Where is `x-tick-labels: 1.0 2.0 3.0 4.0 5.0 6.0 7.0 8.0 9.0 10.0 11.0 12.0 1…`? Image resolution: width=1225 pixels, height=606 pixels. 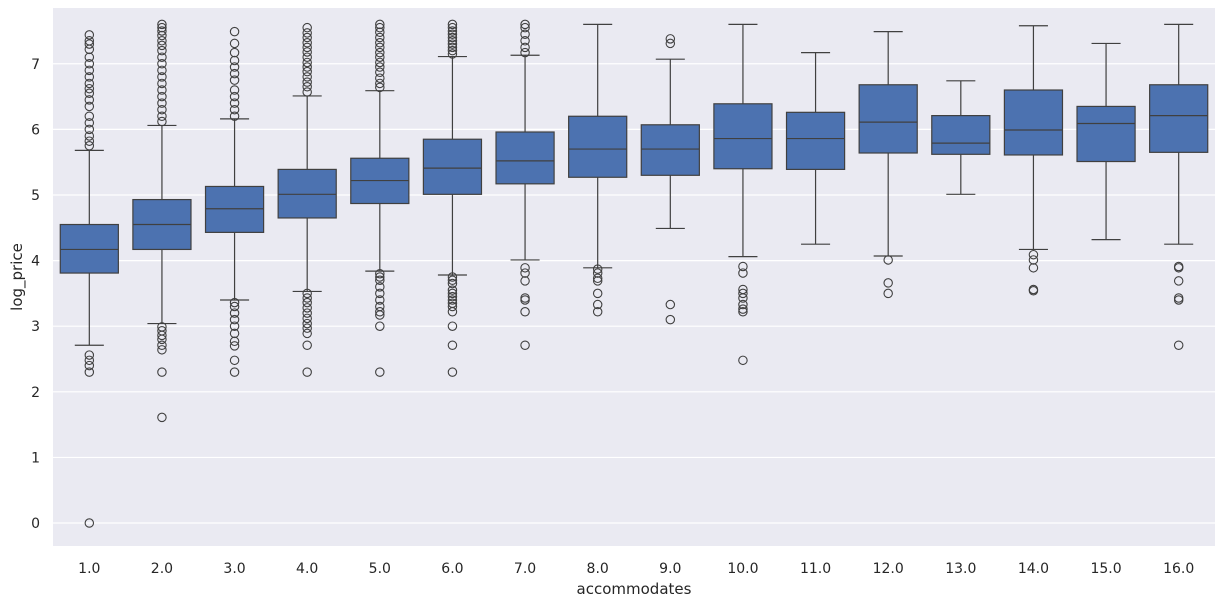
x-tick-labels: 1.0 2.0 3.0 4.0 5.0 6.0 7.0 8.0 9.0 10.0 11.0 12.0 1… is located at coordinates (636, 569).